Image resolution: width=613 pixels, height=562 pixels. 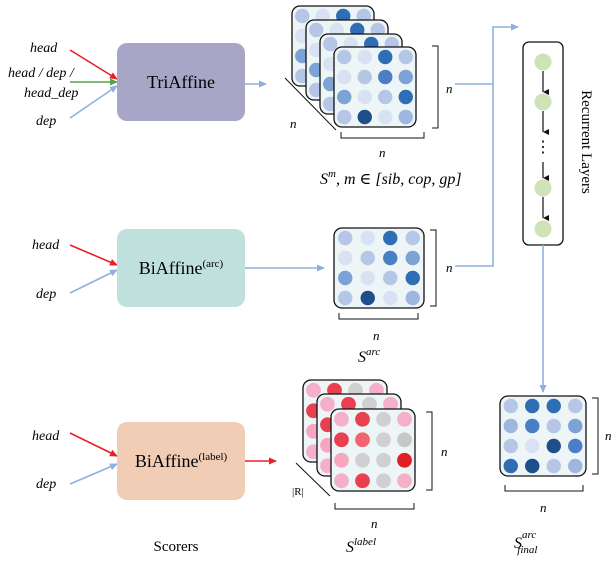 What do you see at coordinates (293, 123) in the screenshot?
I see `depth-n-label: n` at bounding box center [293, 123].